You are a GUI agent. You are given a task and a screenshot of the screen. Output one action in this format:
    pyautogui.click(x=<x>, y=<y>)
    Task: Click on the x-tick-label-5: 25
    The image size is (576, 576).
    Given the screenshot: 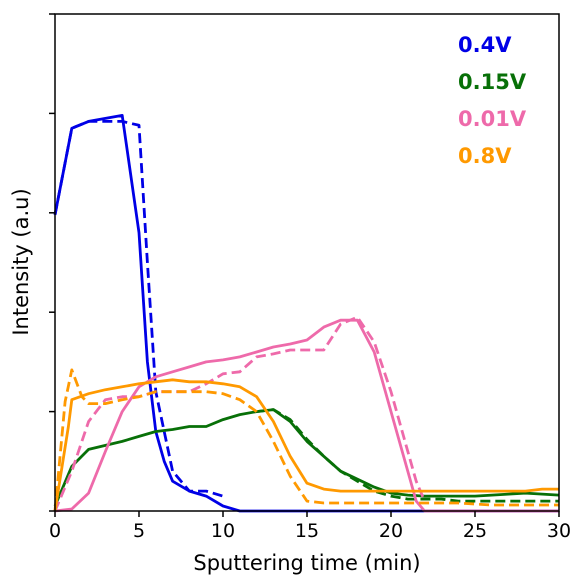 What is the action you would take?
    pyautogui.click(x=475, y=531)
    